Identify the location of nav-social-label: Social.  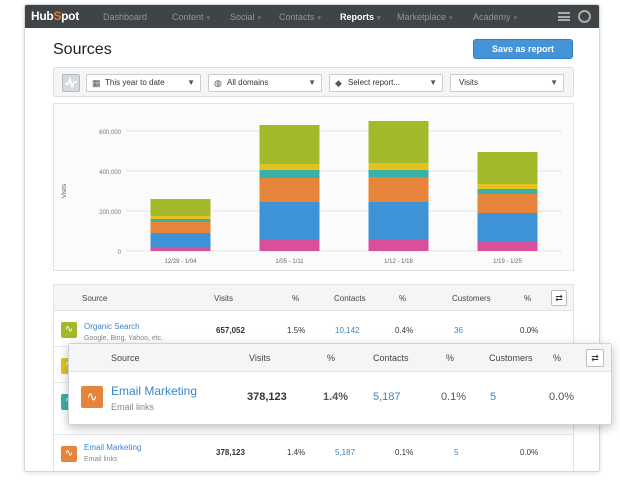
(242, 17).